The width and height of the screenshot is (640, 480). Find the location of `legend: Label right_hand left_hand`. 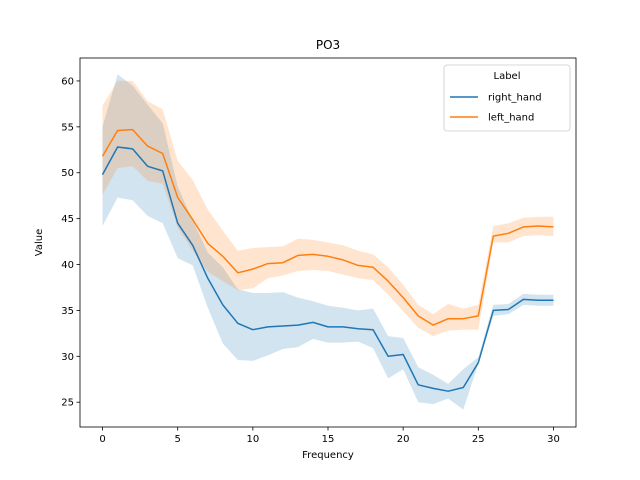

legend: Label right_hand left_hand is located at coordinates (507, 98).